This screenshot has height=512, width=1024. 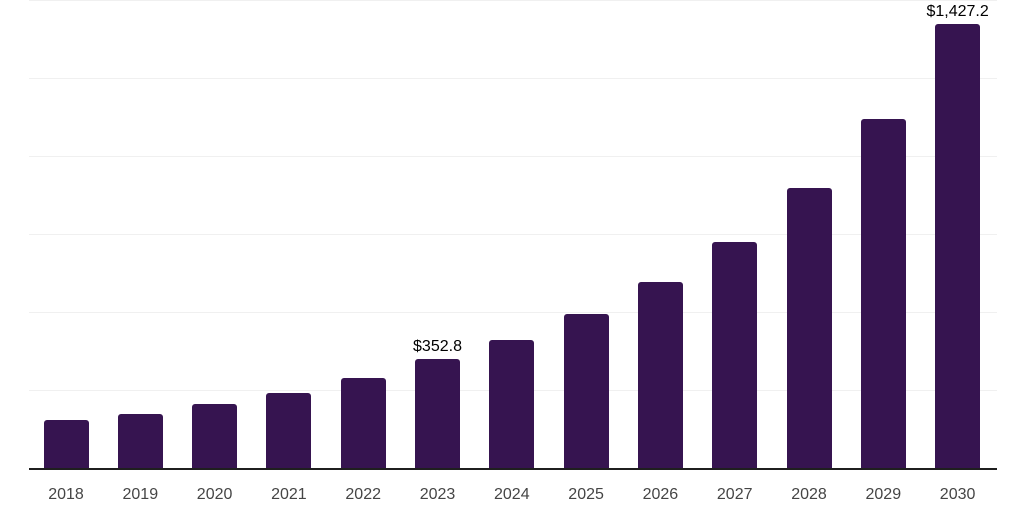 What do you see at coordinates (809, 494) in the screenshot?
I see `x-tick-2028: 2028` at bounding box center [809, 494].